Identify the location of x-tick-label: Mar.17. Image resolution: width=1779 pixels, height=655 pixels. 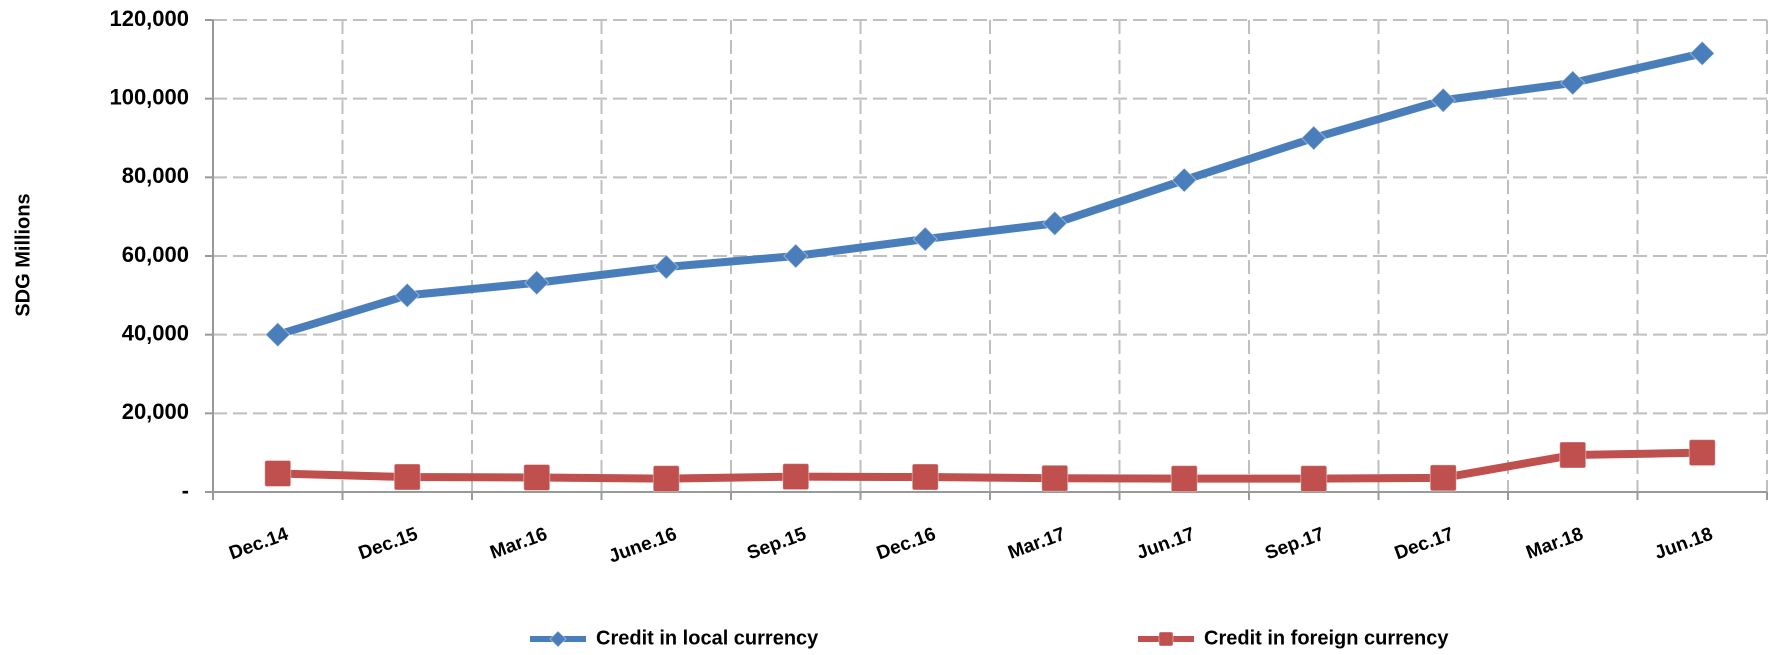
(1036, 544).